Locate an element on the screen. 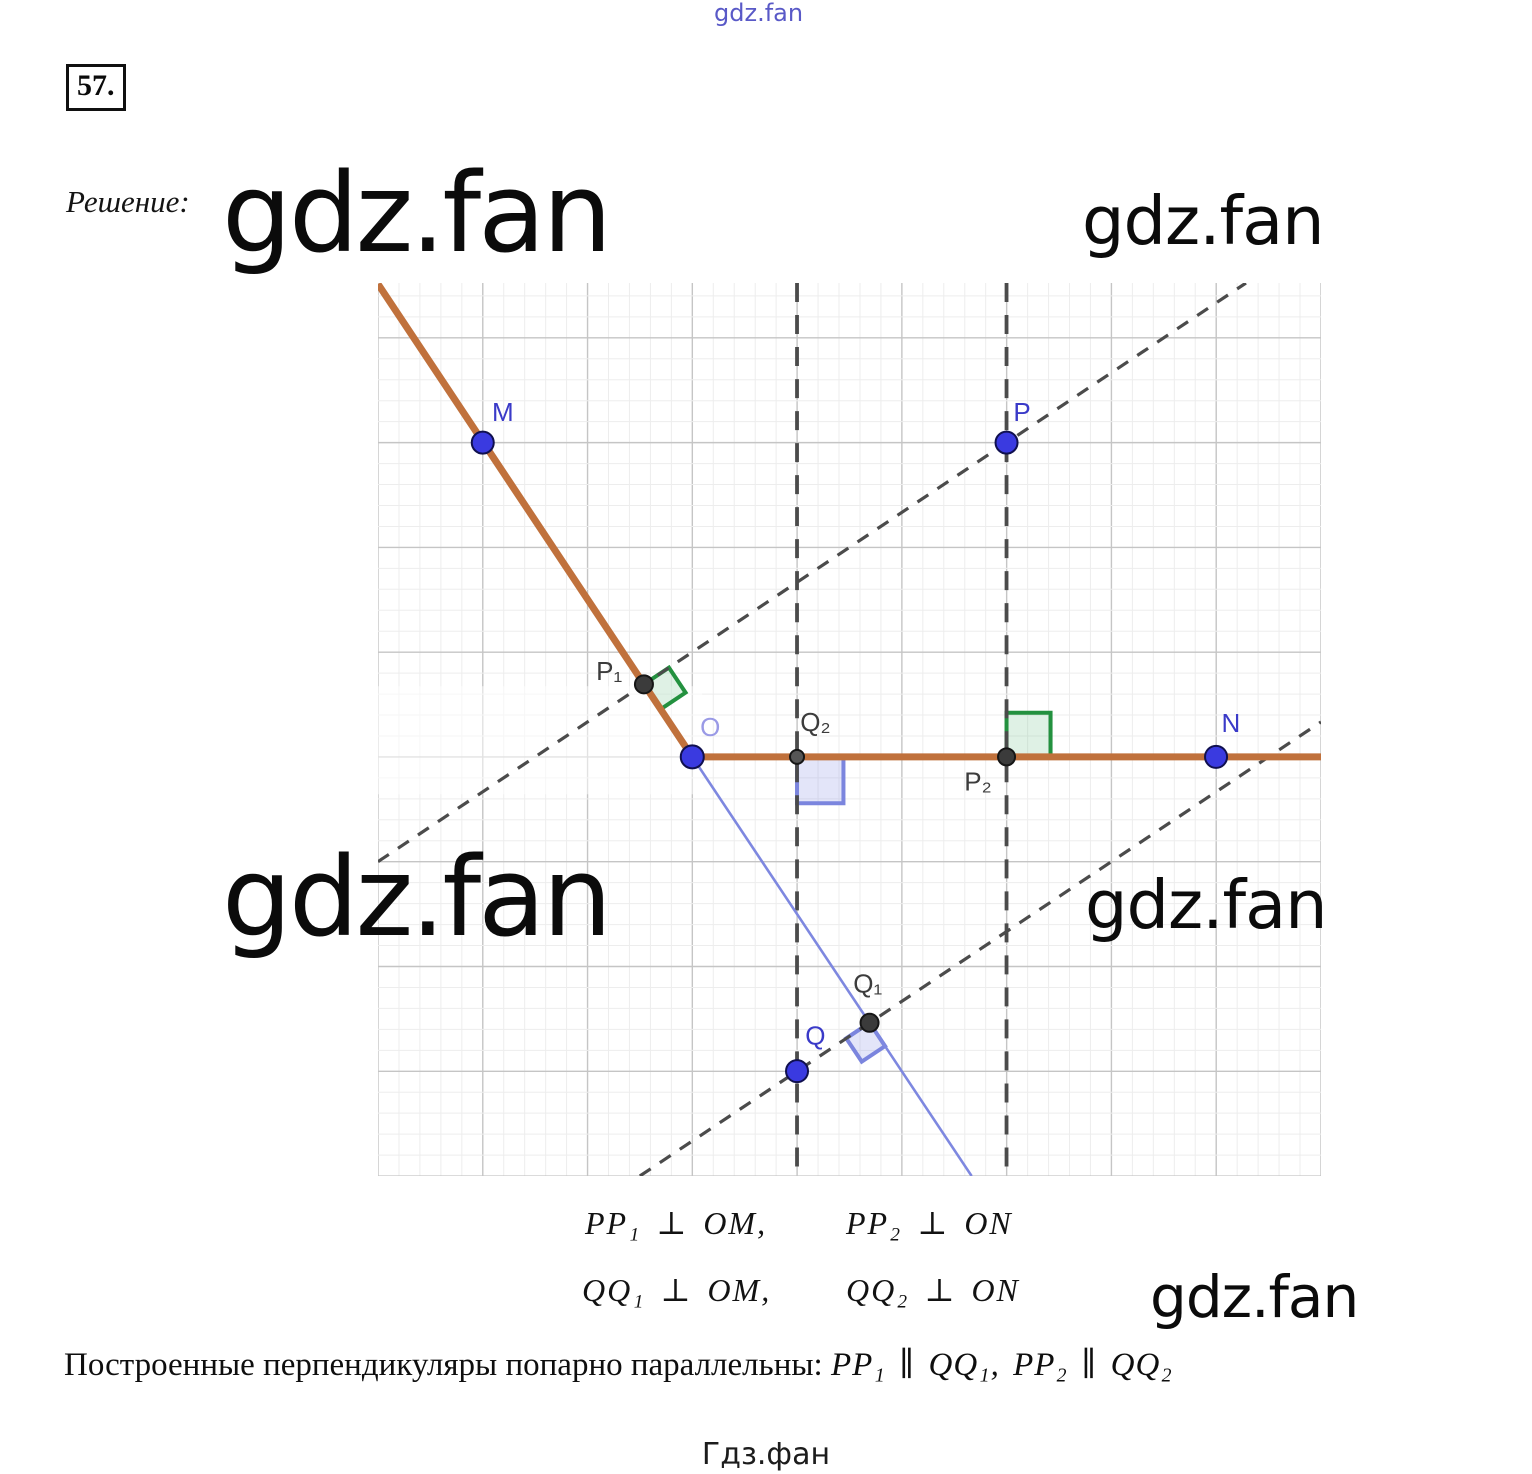 This screenshot has width=1532, height=1474. point-N is located at coordinates (1216, 756).